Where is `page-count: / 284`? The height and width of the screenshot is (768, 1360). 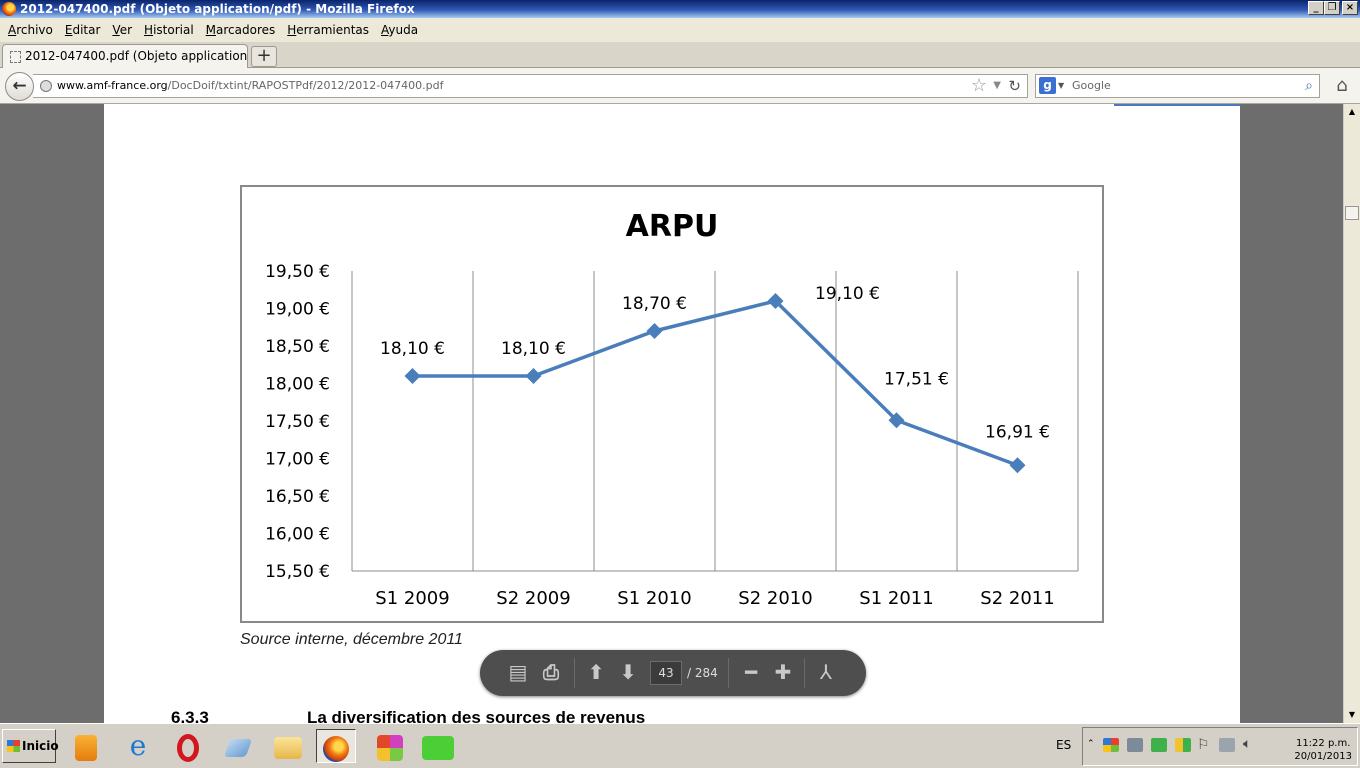
page-count: / 284 is located at coordinates (702, 673).